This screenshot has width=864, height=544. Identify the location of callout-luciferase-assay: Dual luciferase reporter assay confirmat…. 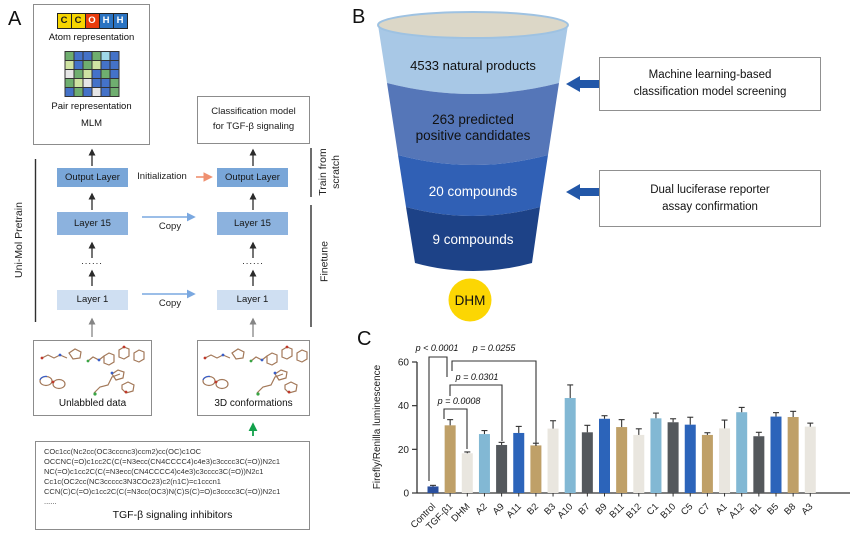
(710, 198).